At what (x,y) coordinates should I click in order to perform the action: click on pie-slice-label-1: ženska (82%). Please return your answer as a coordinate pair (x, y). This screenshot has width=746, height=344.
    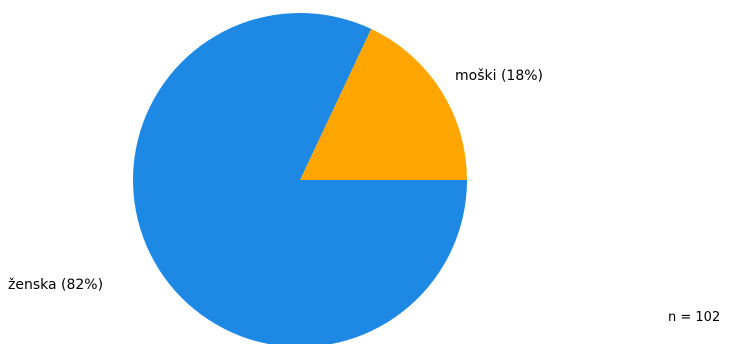
    Looking at the image, I should click on (55, 285).